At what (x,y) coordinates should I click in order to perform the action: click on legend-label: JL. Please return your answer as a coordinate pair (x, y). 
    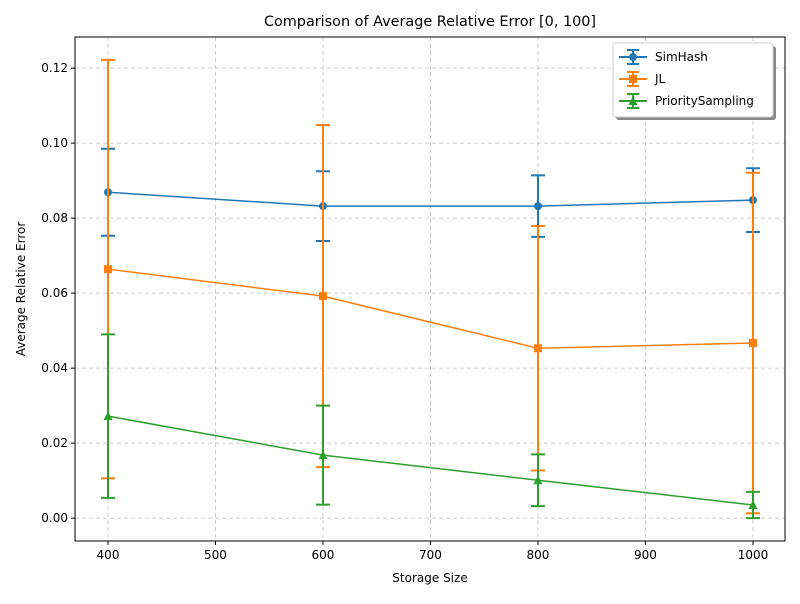
    Looking at the image, I should click on (660, 79).